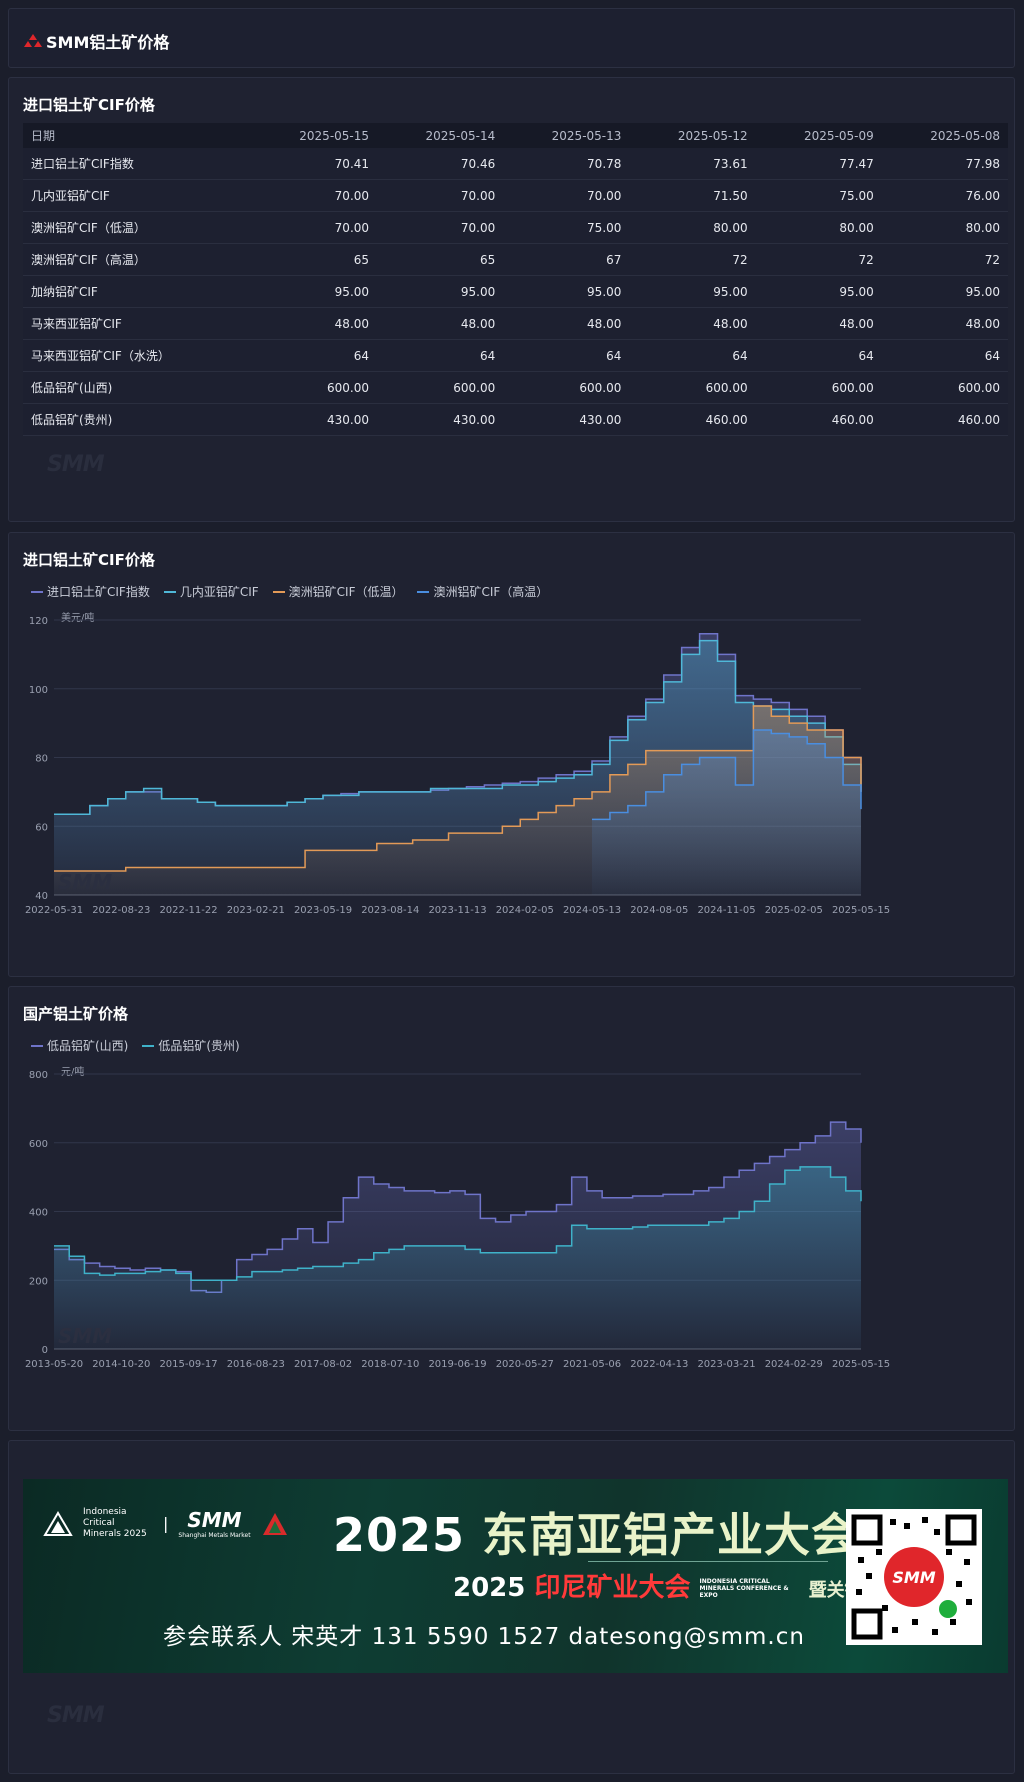  I want to click on x-tick-label: 2013-05-20, so click(54, 1364).